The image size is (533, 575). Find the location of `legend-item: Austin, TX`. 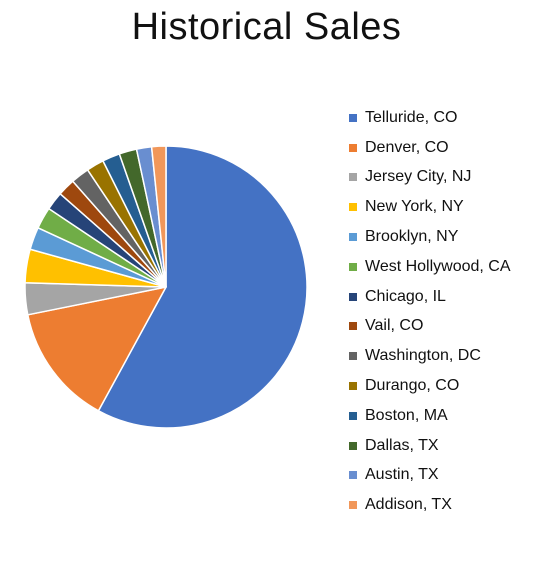

legend-item: Austin, TX is located at coordinates (430, 476).